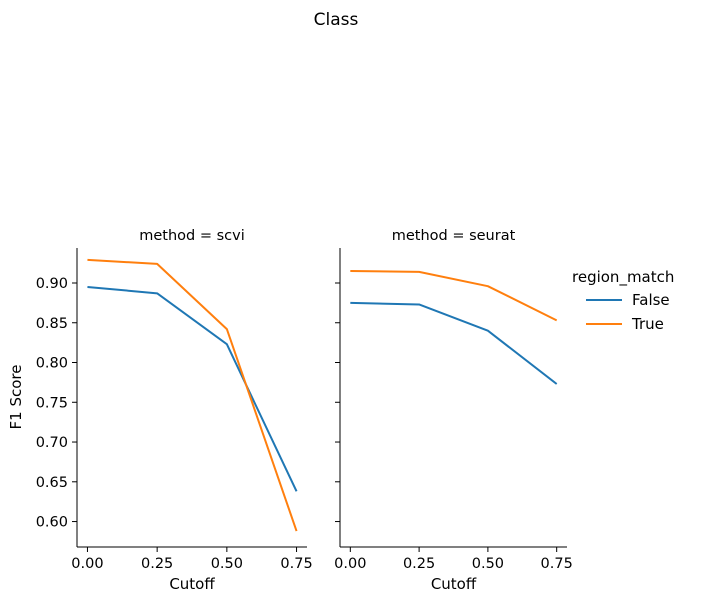  What do you see at coordinates (52, 364) in the screenshot?
I see `y-tick-label: 0.80` at bounding box center [52, 364].